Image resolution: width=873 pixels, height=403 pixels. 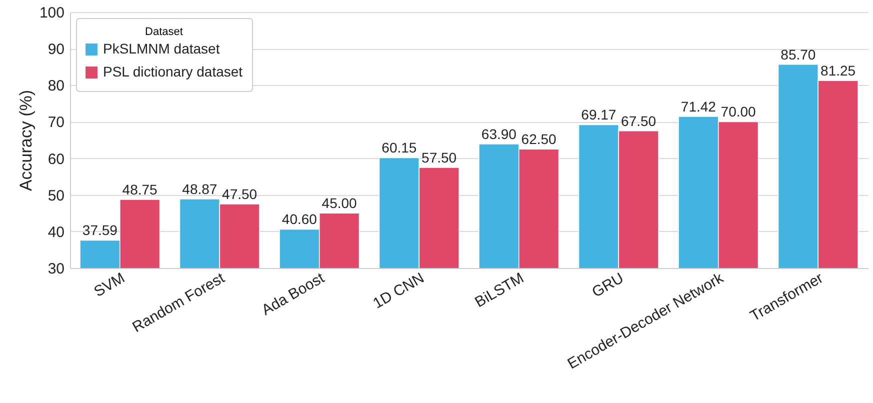 What do you see at coordinates (798, 54) in the screenshot?
I see `data-label: 85.70` at bounding box center [798, 54].